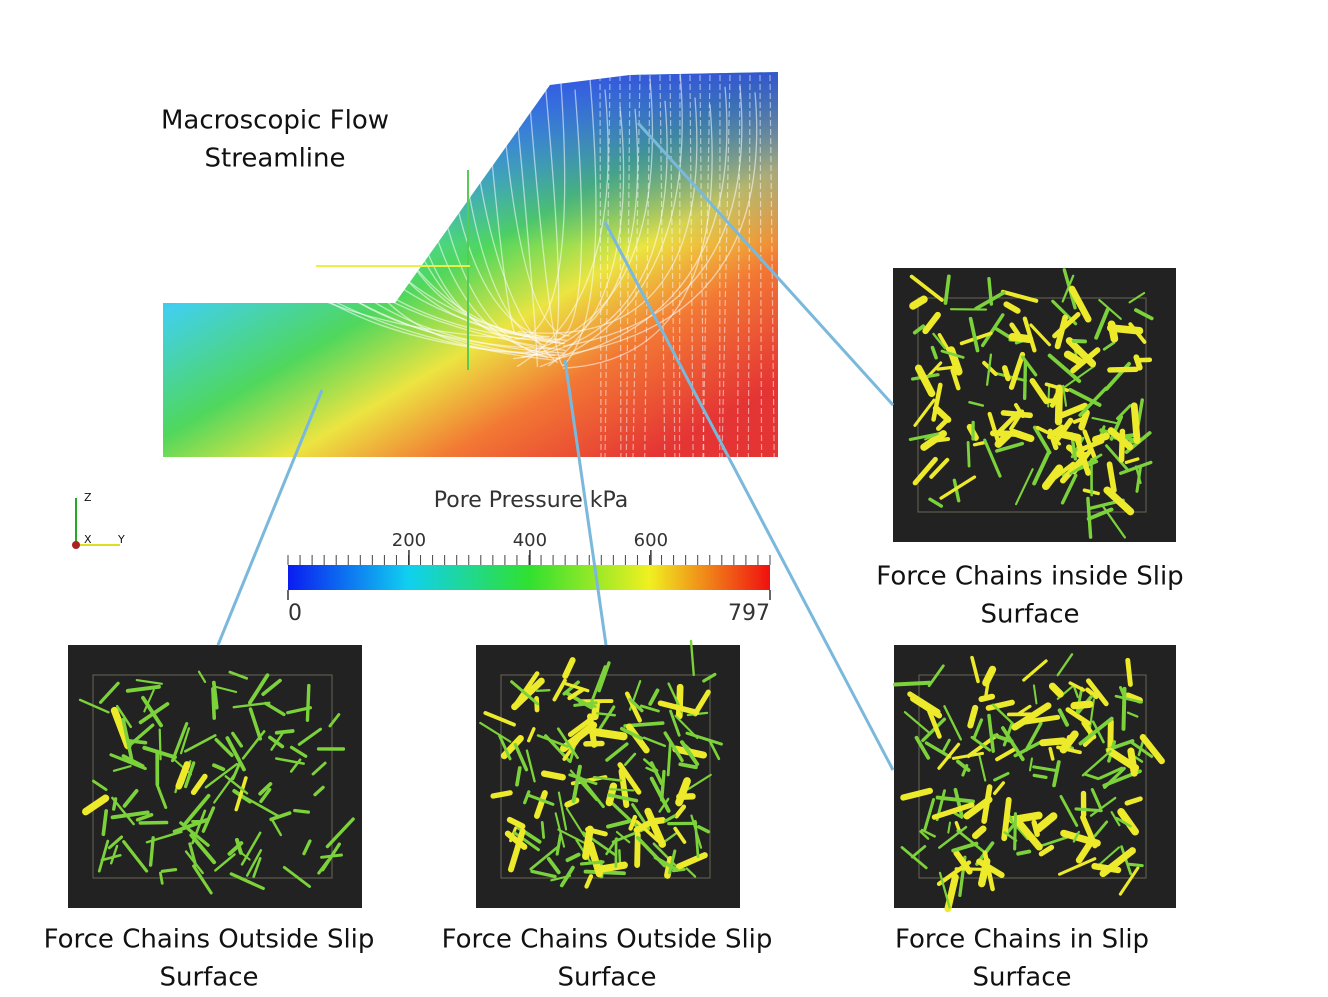 The width and height of the screenshot is (1328, 997). I want to click on colorbar: Pore Pressure kPa 0 200 400 600 797, so click(529, 557).